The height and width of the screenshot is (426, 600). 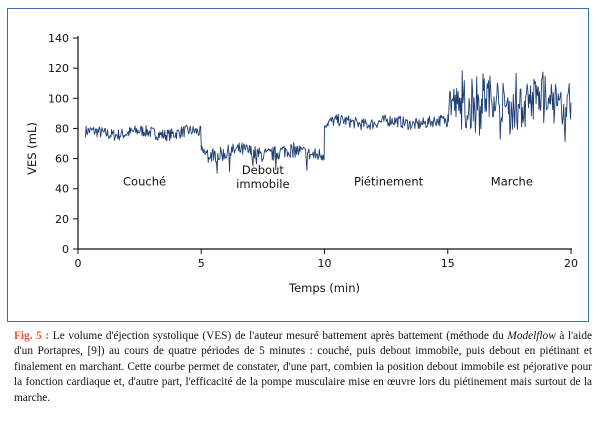 What do you see at coordinates (262, 177) in the screenshot?
I see `phase-label: Debout immobile` at bounding box center [262, 177].